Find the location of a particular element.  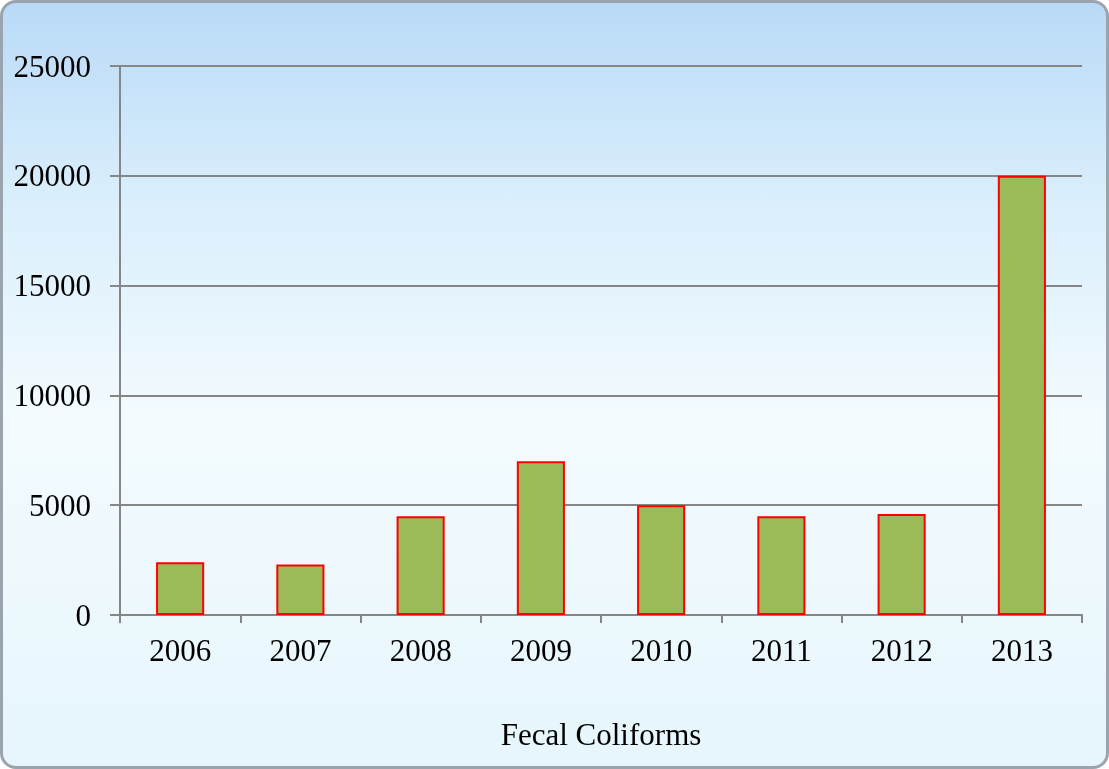

x-tick-label: 2007 is located at coordinates (300, 650).